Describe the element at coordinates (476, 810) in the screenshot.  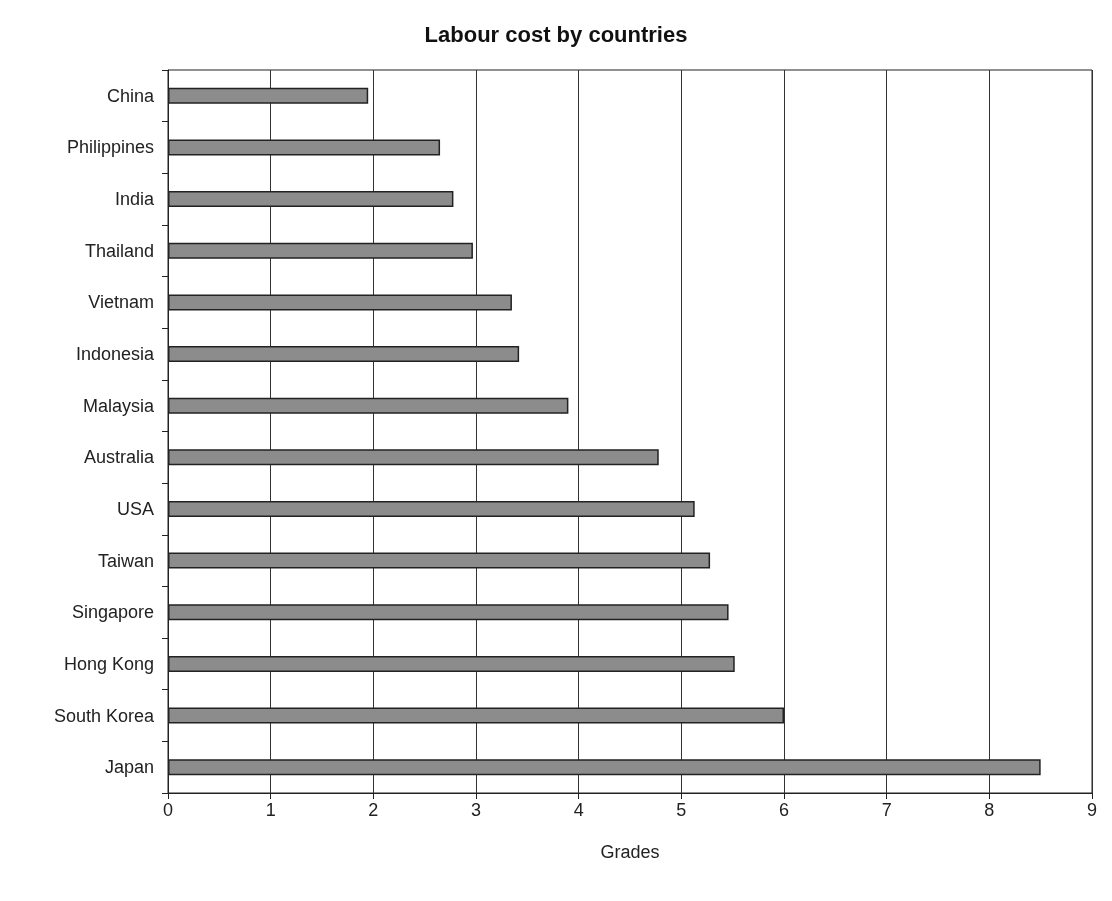
I see `x-tick-label: 3` at that location.